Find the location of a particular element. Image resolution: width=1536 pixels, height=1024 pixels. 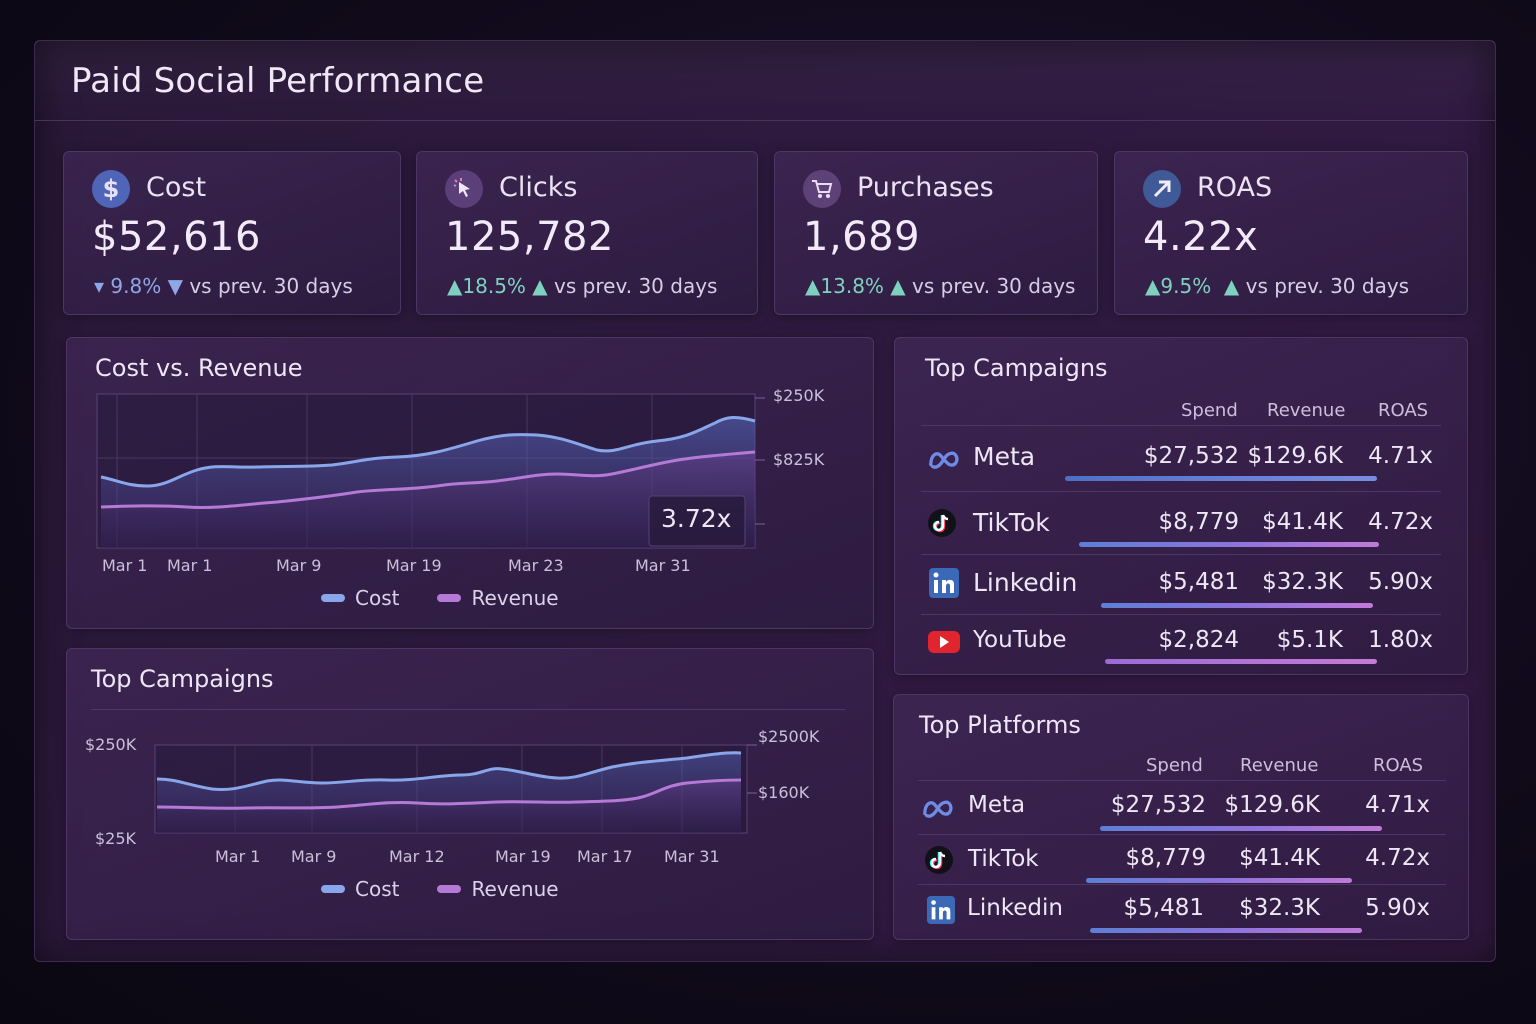

y-axis-label: $160K is located at coordinates (784, 792).